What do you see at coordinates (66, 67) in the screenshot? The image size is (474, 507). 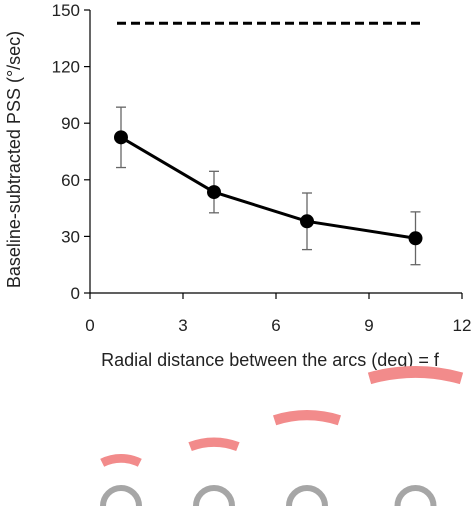 I see `y-tick-label: 120` at bounding box center [66, 67].